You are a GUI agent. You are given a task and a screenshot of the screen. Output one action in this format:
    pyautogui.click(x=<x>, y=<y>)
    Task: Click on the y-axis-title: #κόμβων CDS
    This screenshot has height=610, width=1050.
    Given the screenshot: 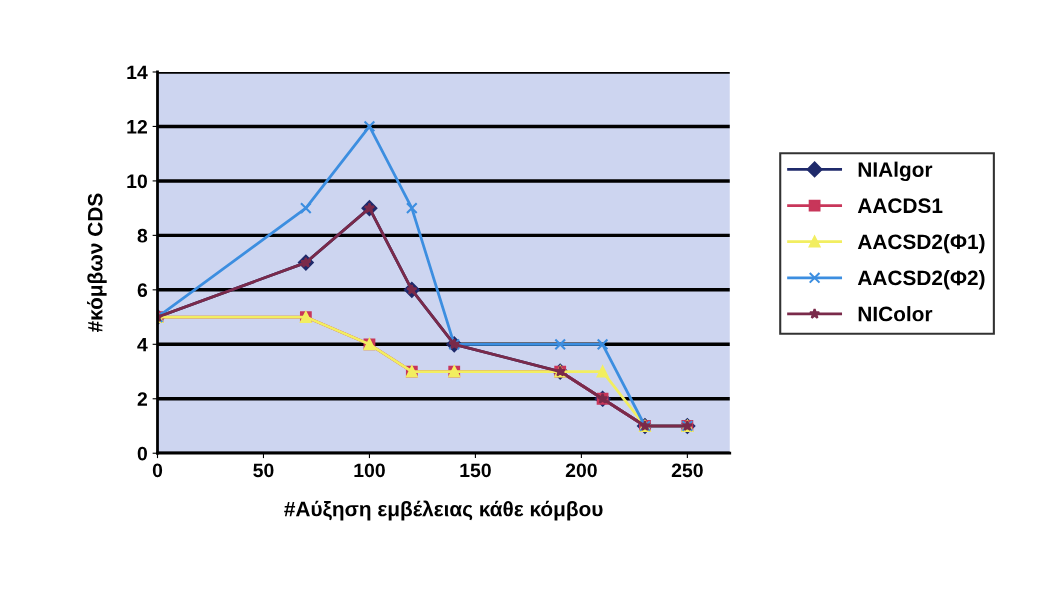 What is the action you would take?
    pyautogui.click(x=97, y=263)
    